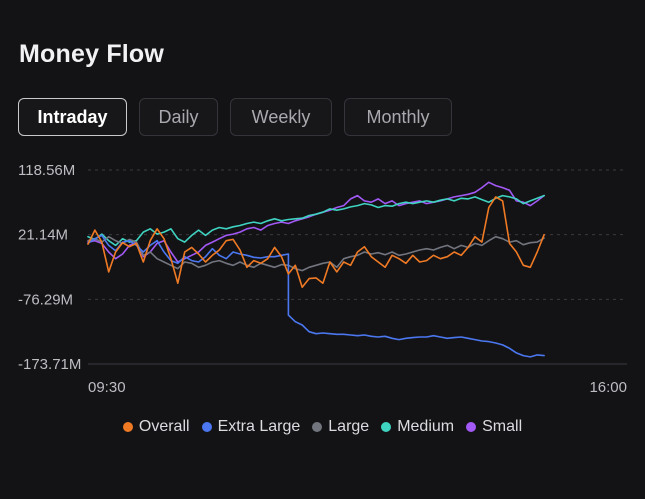  Describe the element at coordinates (45, 299) in the screenshot. I see `y-tick-label: -76.29M` at that location.